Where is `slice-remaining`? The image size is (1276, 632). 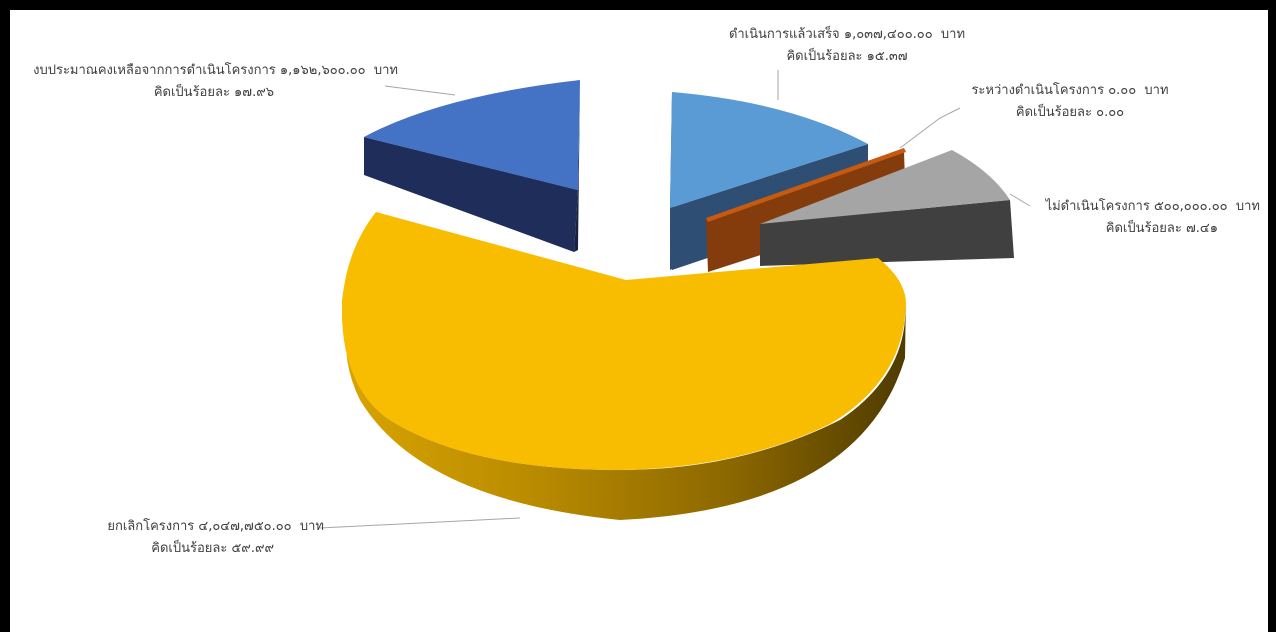 slice-remaining is located at coordinates (472, 166).